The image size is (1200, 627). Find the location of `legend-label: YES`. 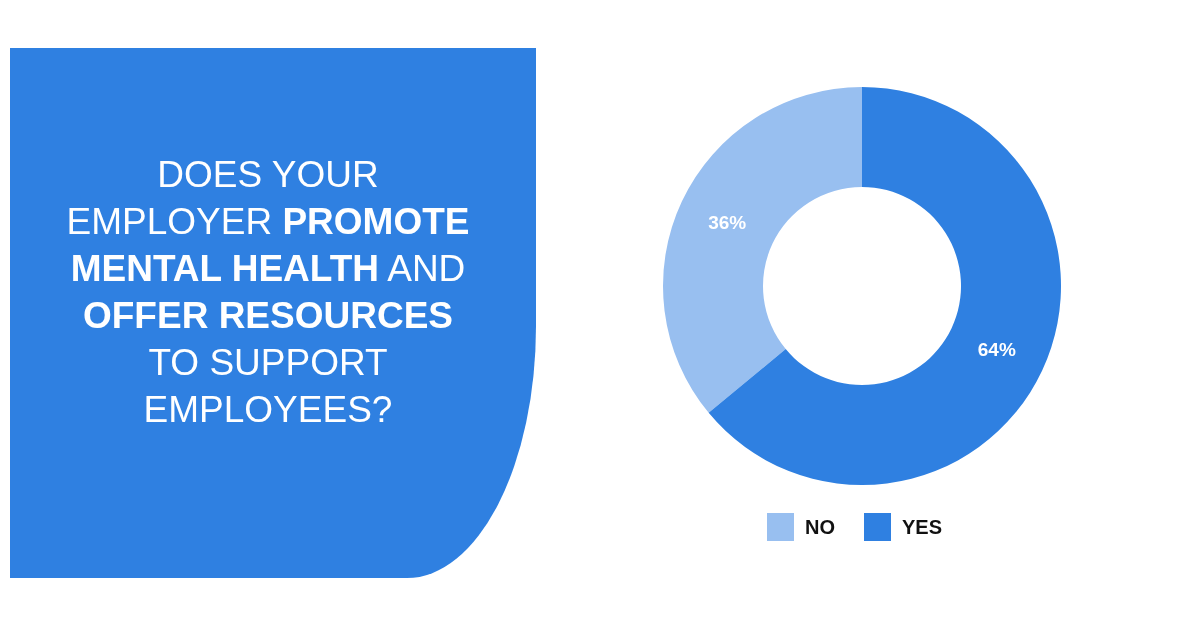

legend-label: YES is located at coordinates (922, 527).